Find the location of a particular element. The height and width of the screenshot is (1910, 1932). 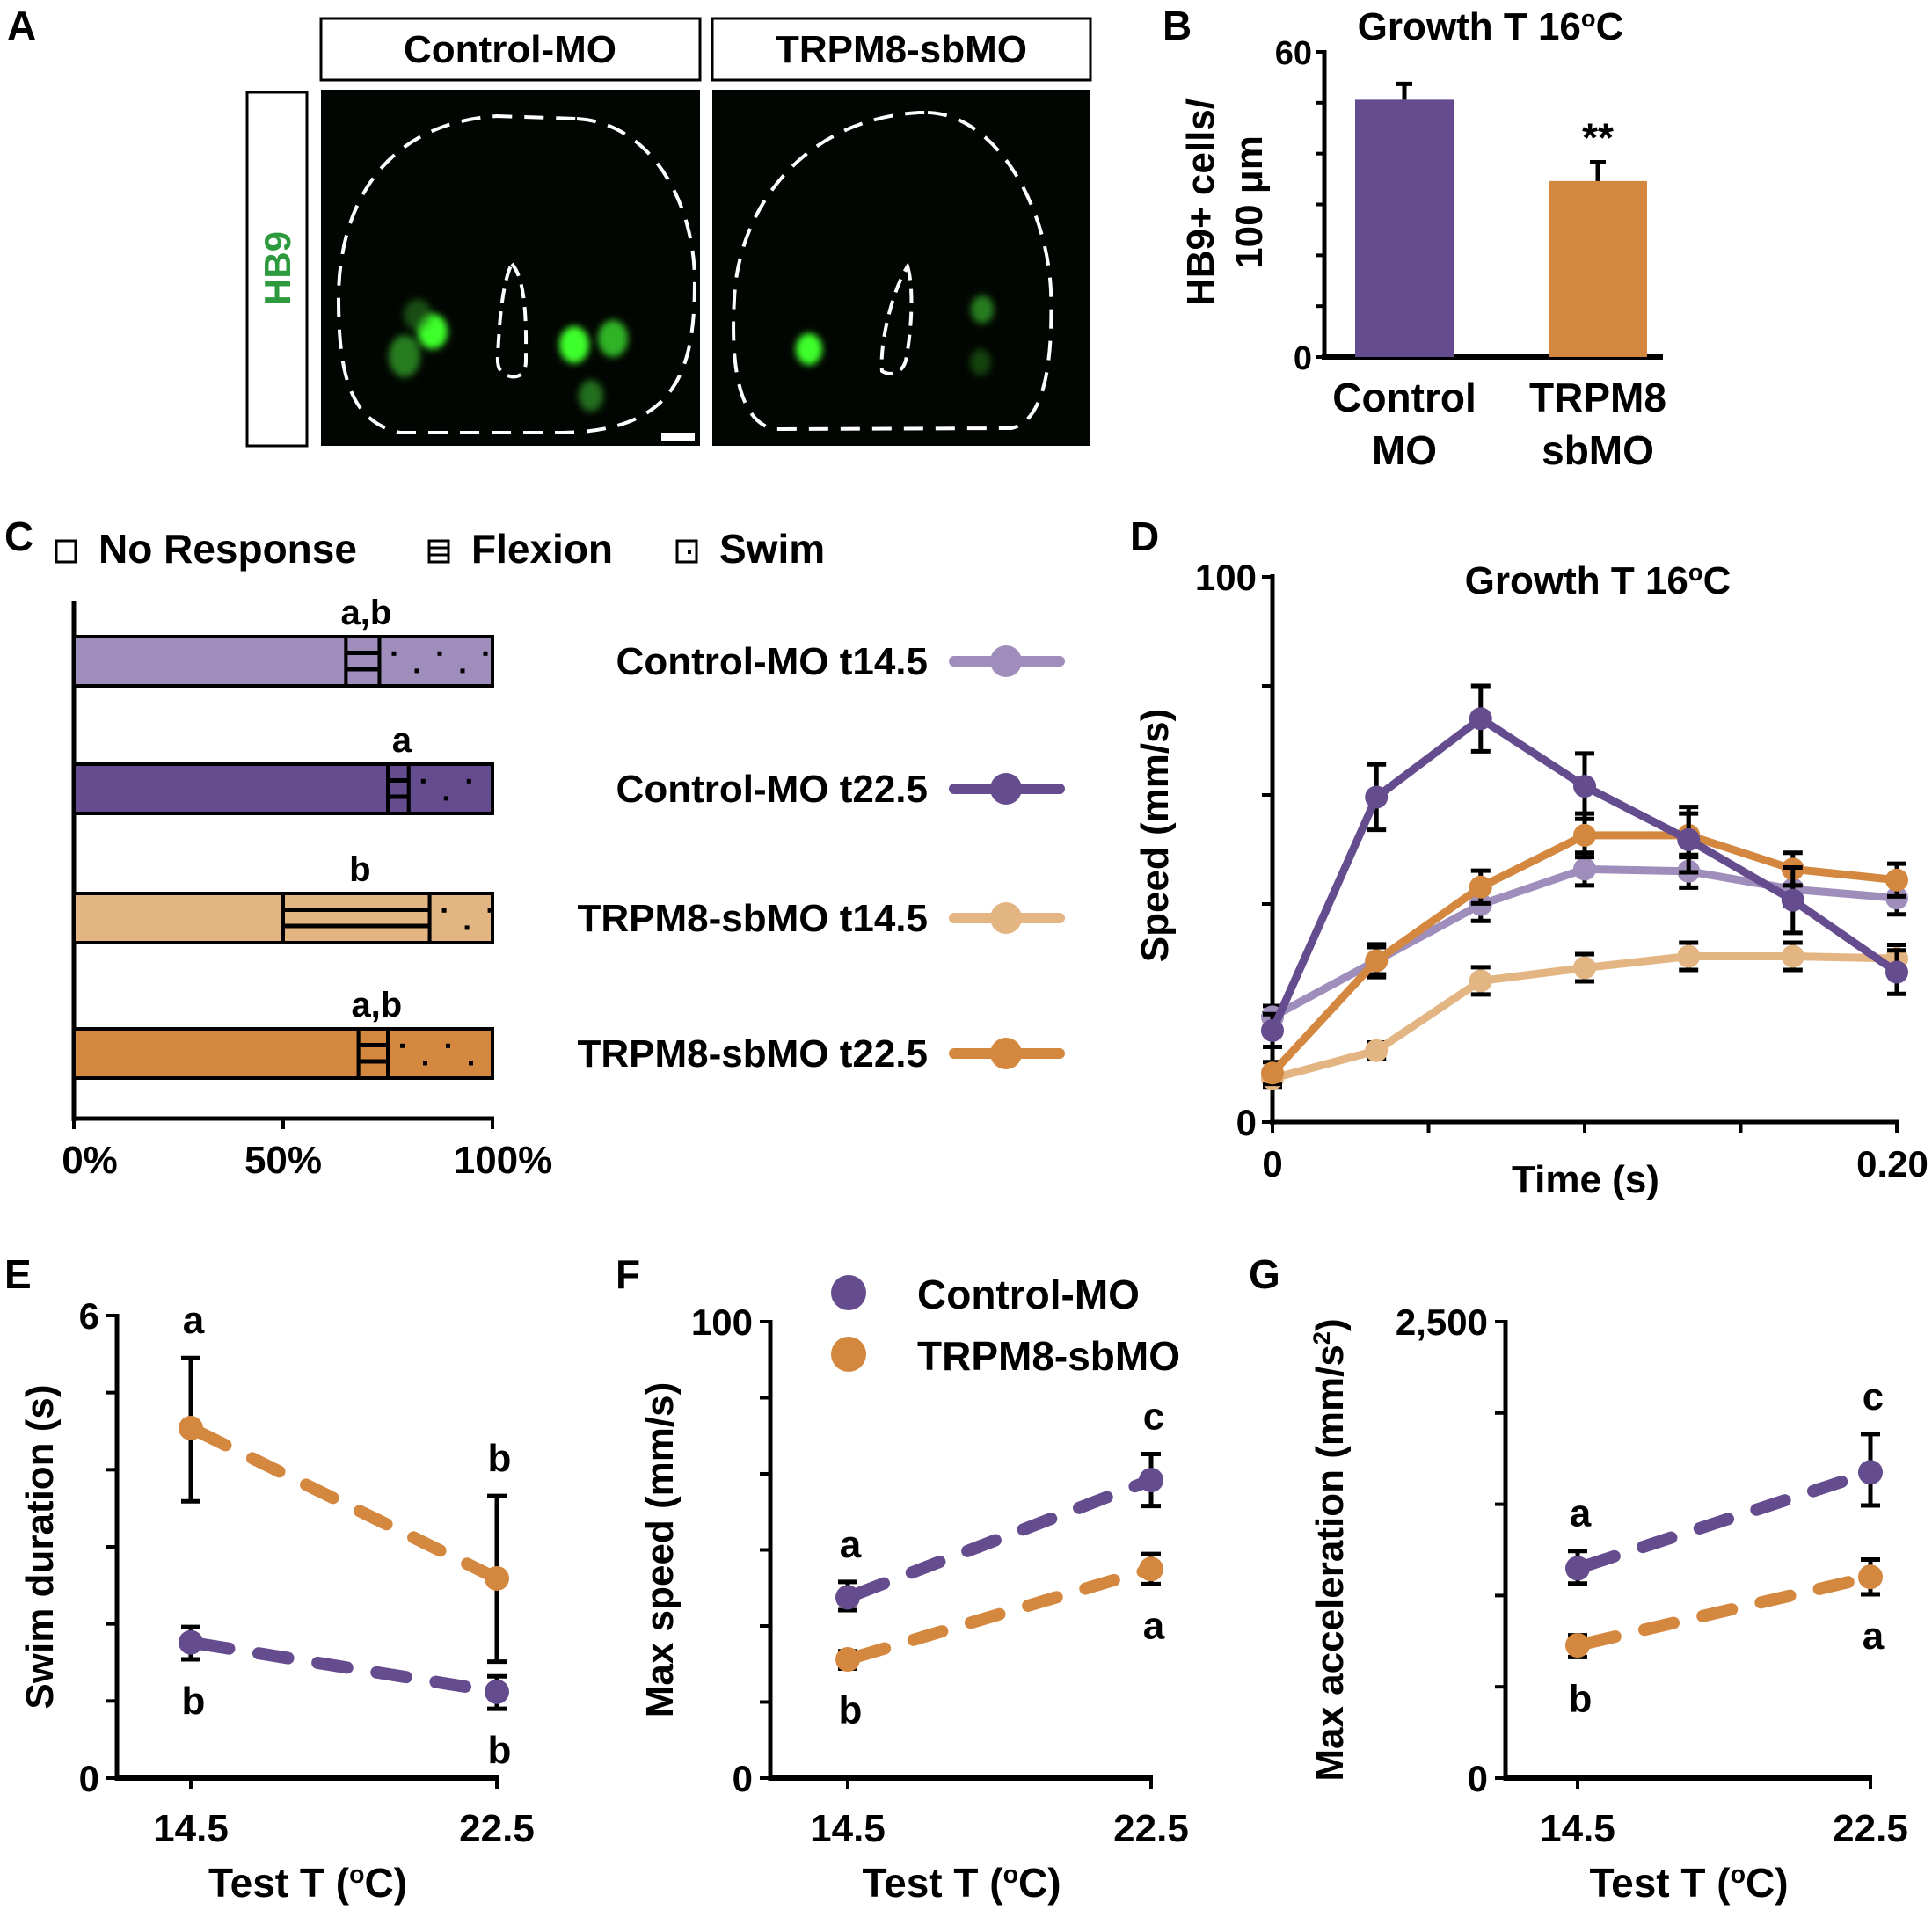

header-box-trpm8 is located at coordinates (902, 49).